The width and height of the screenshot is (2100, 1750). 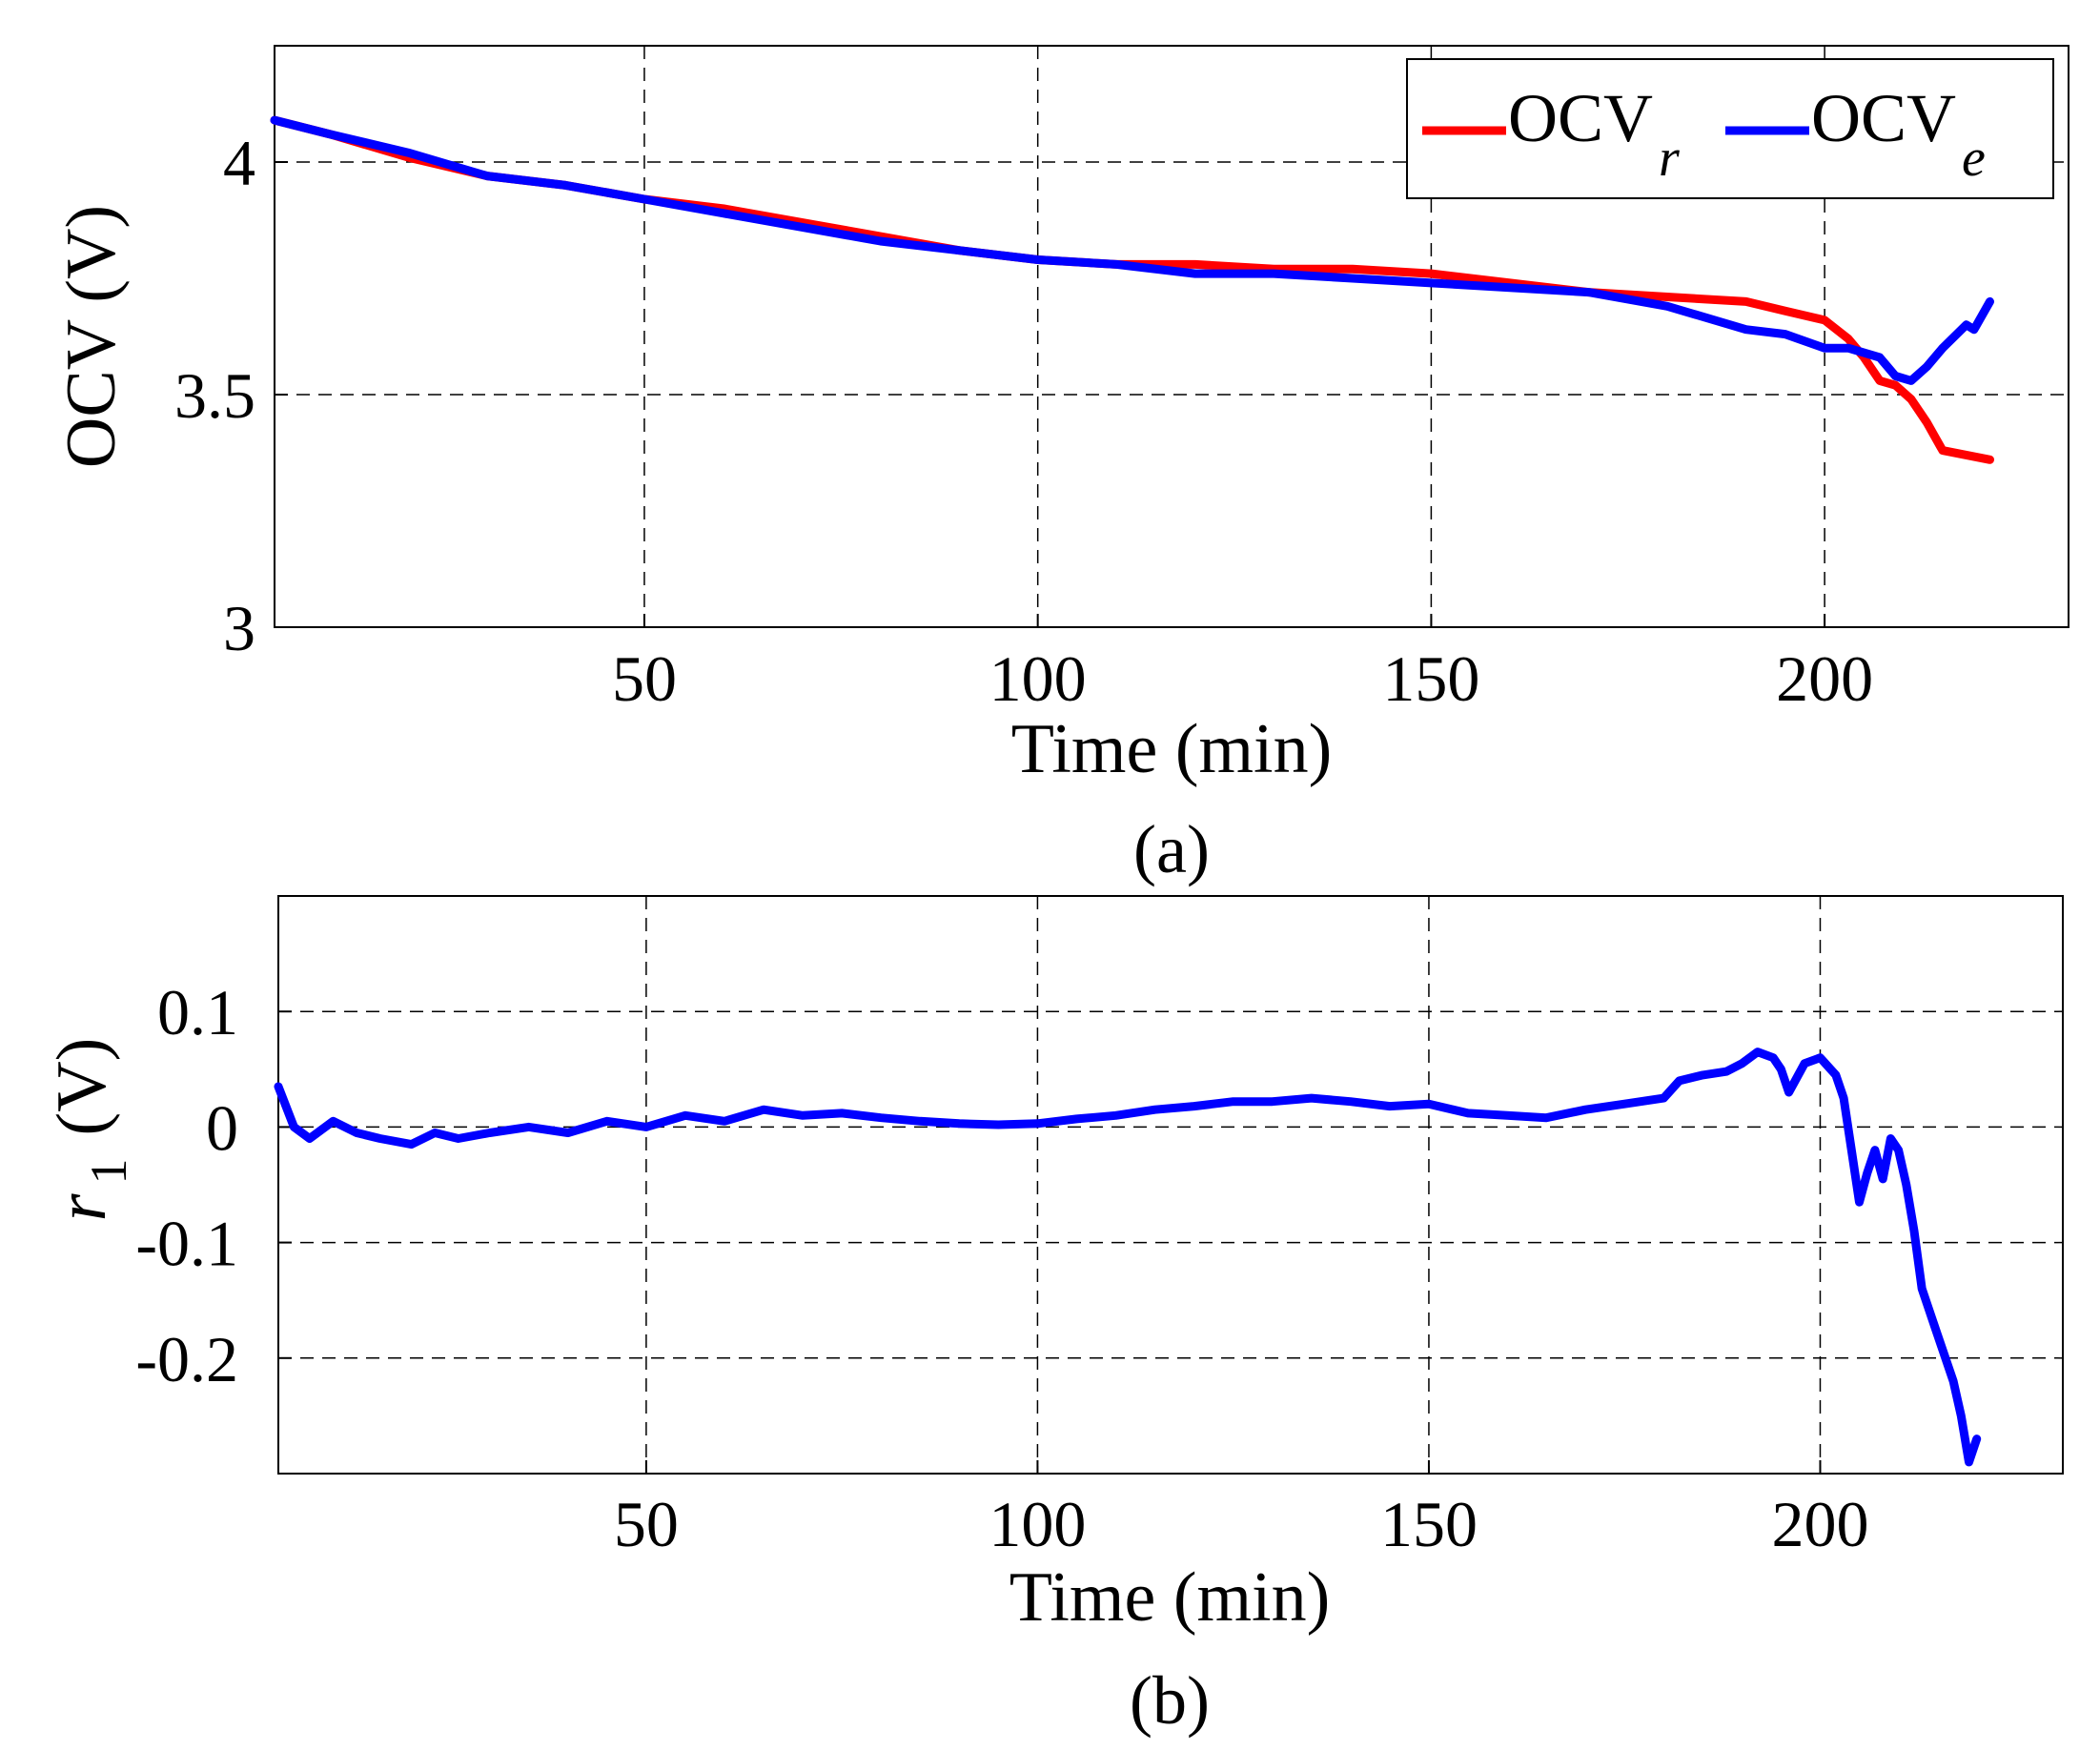 What do you see at coordinates (186, 1244) in the screenshot?
I see `y-tick-label: -0.1` at bounding box center [186, 1244].